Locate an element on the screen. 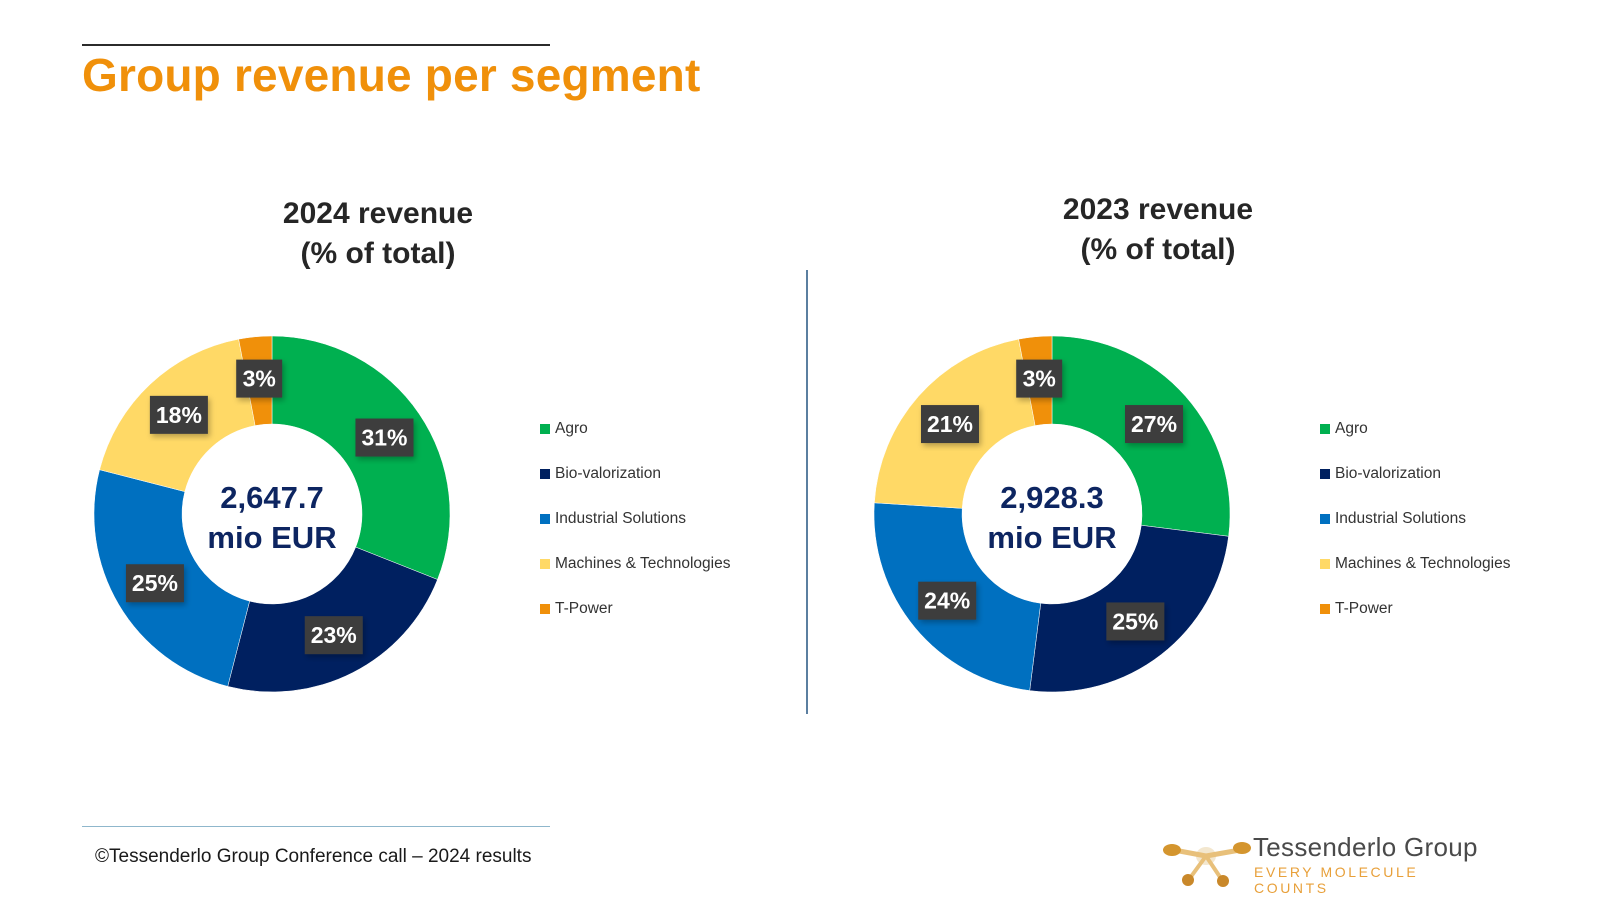 This screenshot has width=1600, height=900. svg-text: 21% is located at coordinates (950, 424).